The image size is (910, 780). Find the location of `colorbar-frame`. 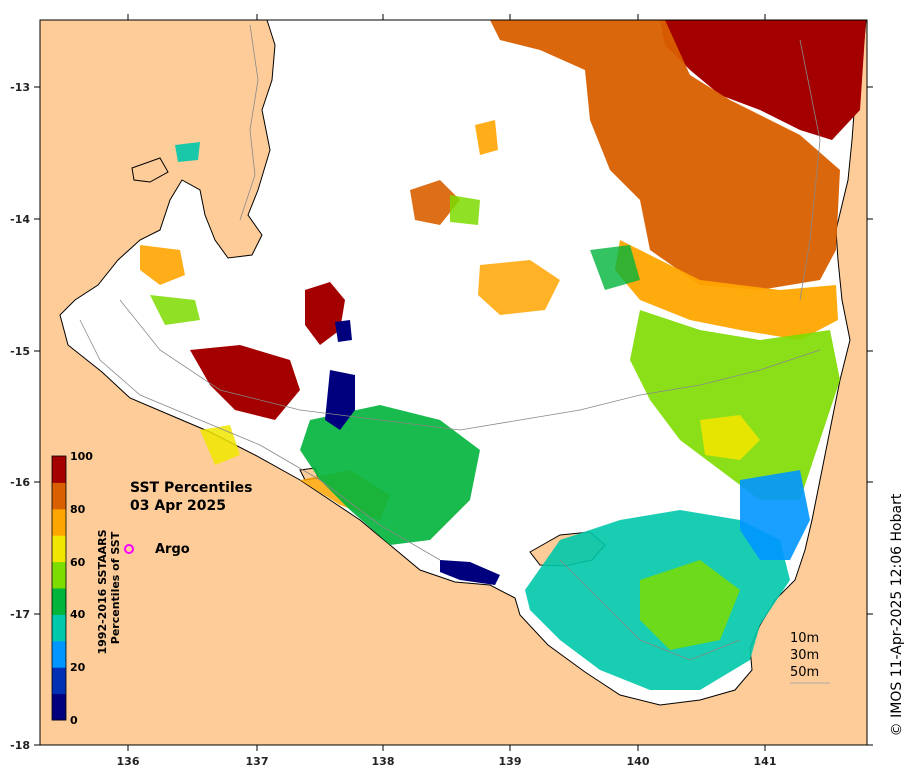

colorbar-frame is located at coordinates (59, 588).